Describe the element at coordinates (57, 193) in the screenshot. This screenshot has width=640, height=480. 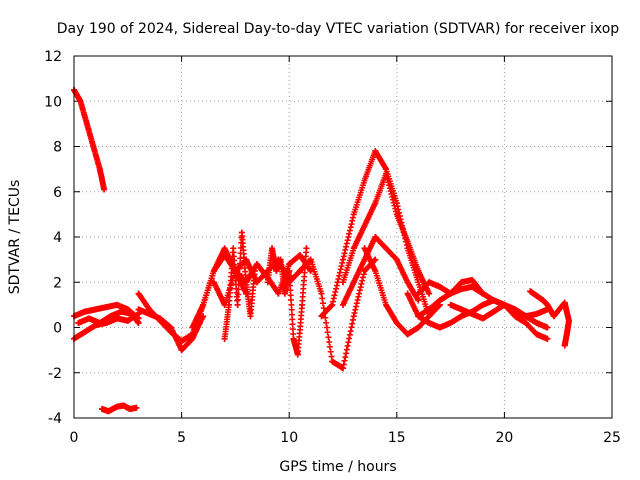
I see `y-tick-label: 6` at that location.